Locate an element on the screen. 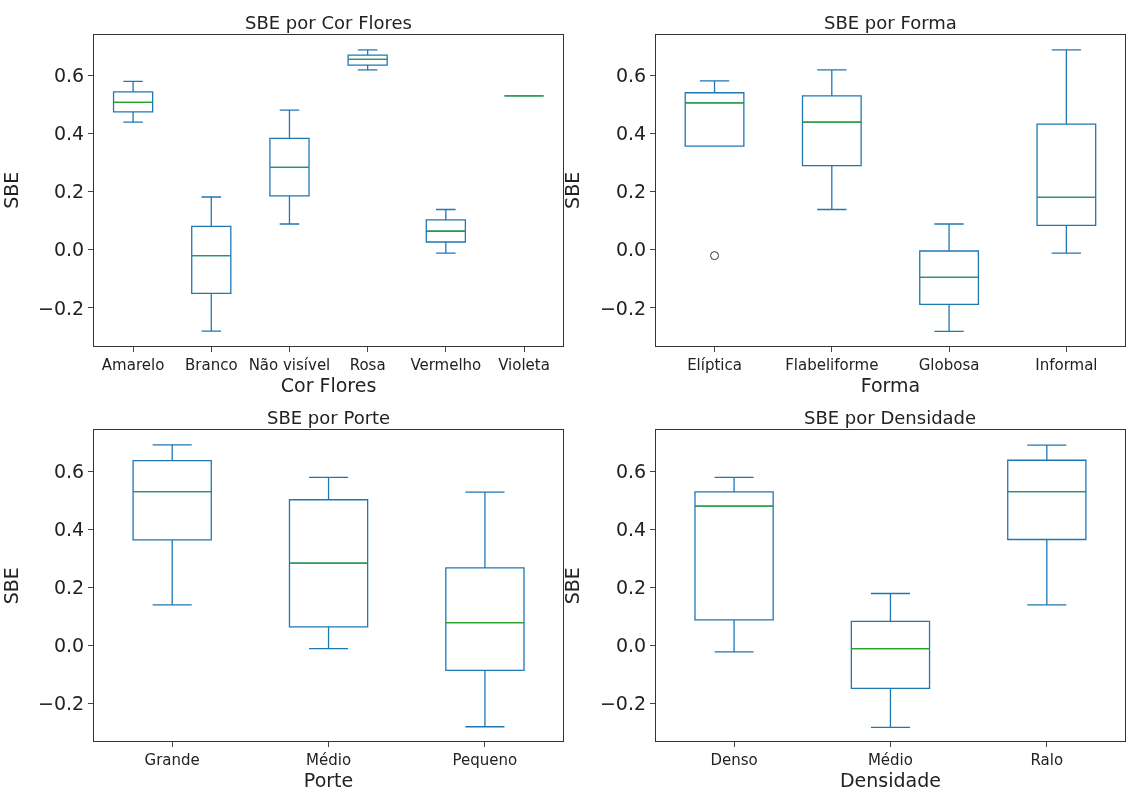 The height and width of the screenshot is (796, 1136). chart-title: SBE por Densidade is located at coordinates (890, 417).